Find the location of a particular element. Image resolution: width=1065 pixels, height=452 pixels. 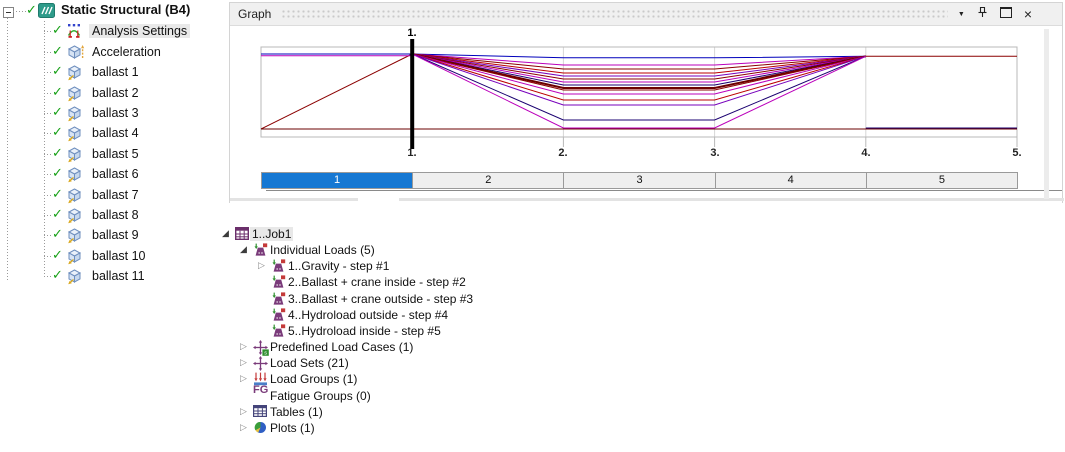

tree-item-ballast-11: ✓ ballast 11 is located at coordinates (114, 276).